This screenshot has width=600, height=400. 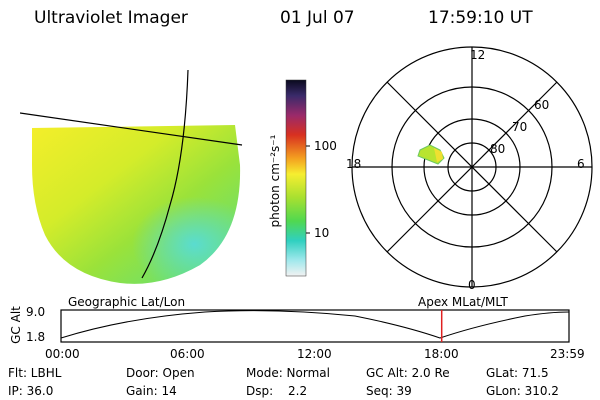 What do you see at coordinates (131, 129) in the screenshot?
I see `latitude-line` at bounding box center [131, 129].